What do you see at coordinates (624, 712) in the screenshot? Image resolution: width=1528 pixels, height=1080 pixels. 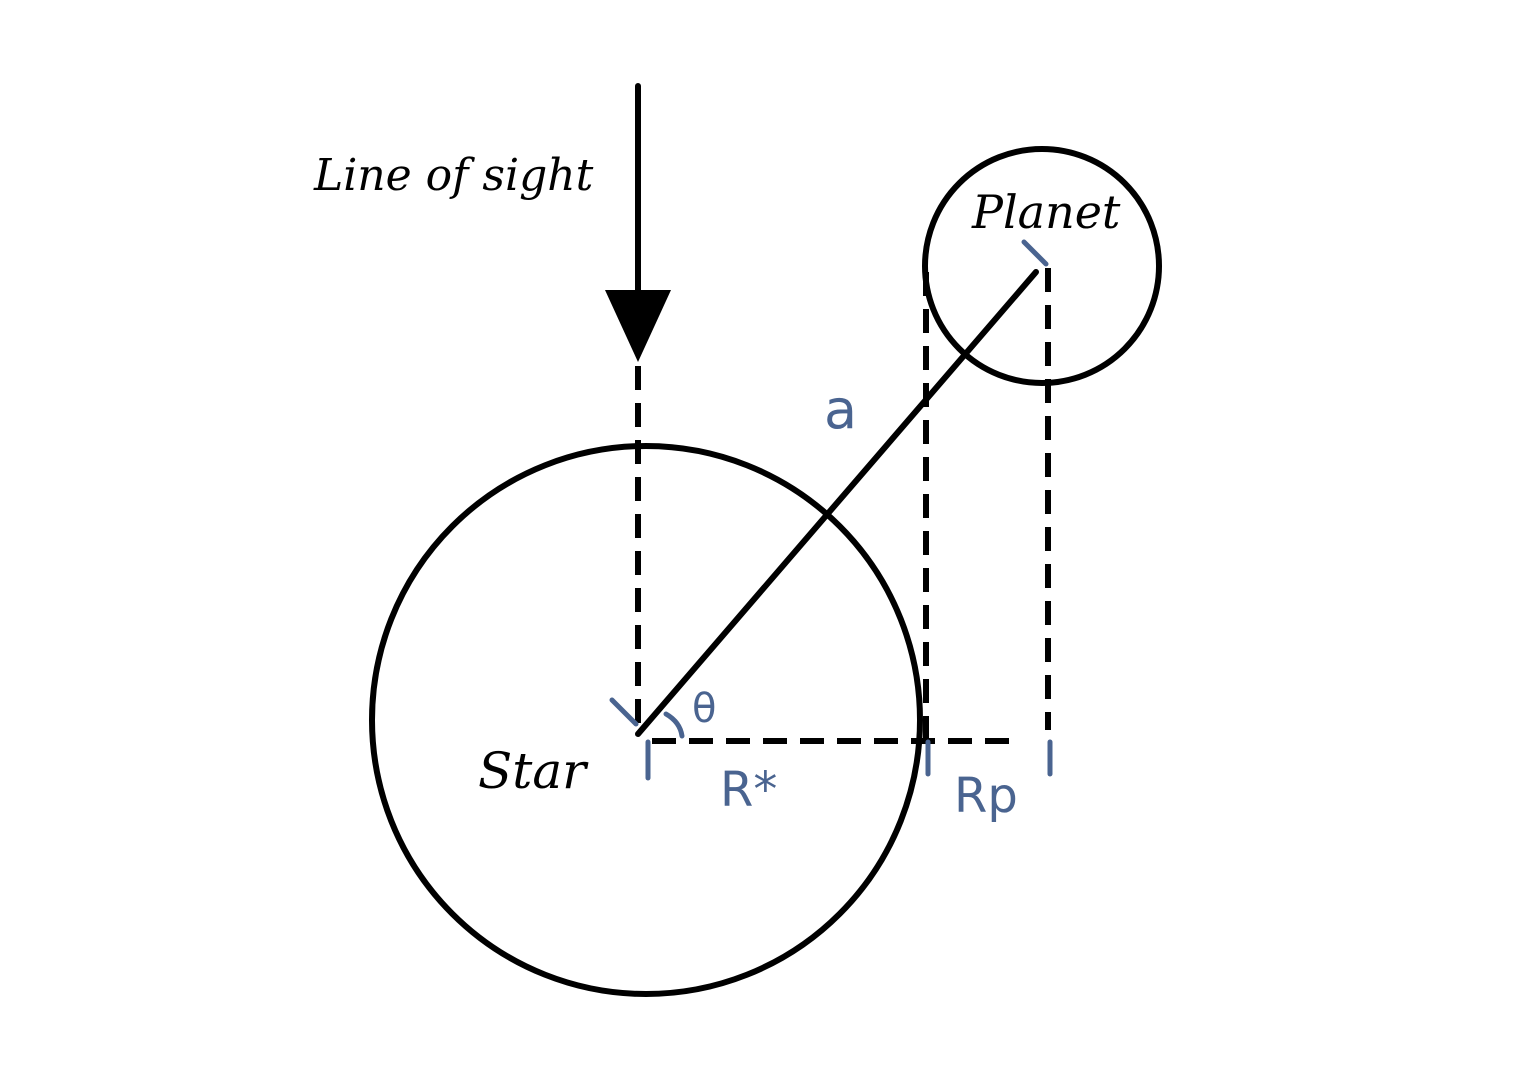 I see `star-center-tick` at bounding box center [624, 712].